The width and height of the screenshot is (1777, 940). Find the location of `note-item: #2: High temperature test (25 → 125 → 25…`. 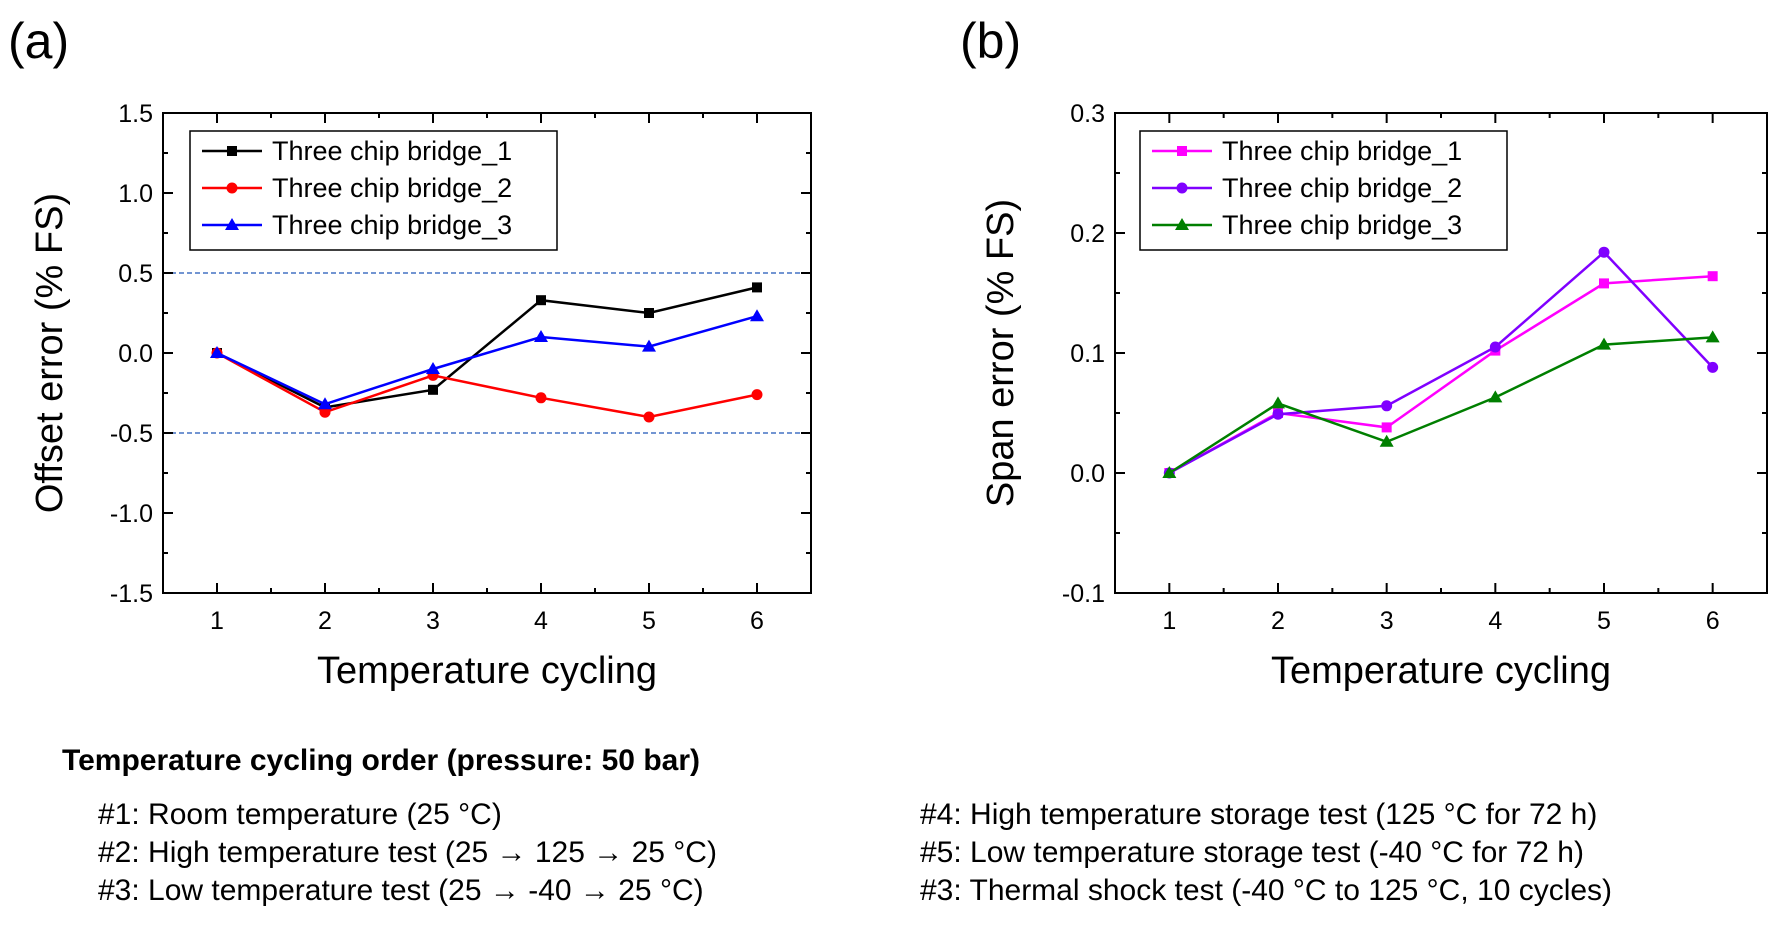

note-item: #2: High temperature test (25 → 125 → 25… is located at coordinates (407, 852).